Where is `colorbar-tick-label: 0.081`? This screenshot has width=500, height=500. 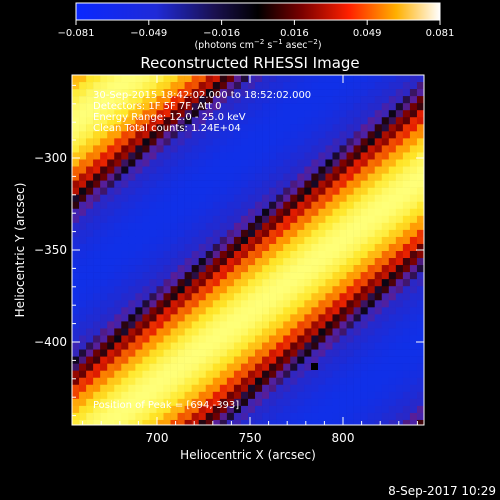 colorbar-tick-label: 0.081 is located at coordinates (440, 33).